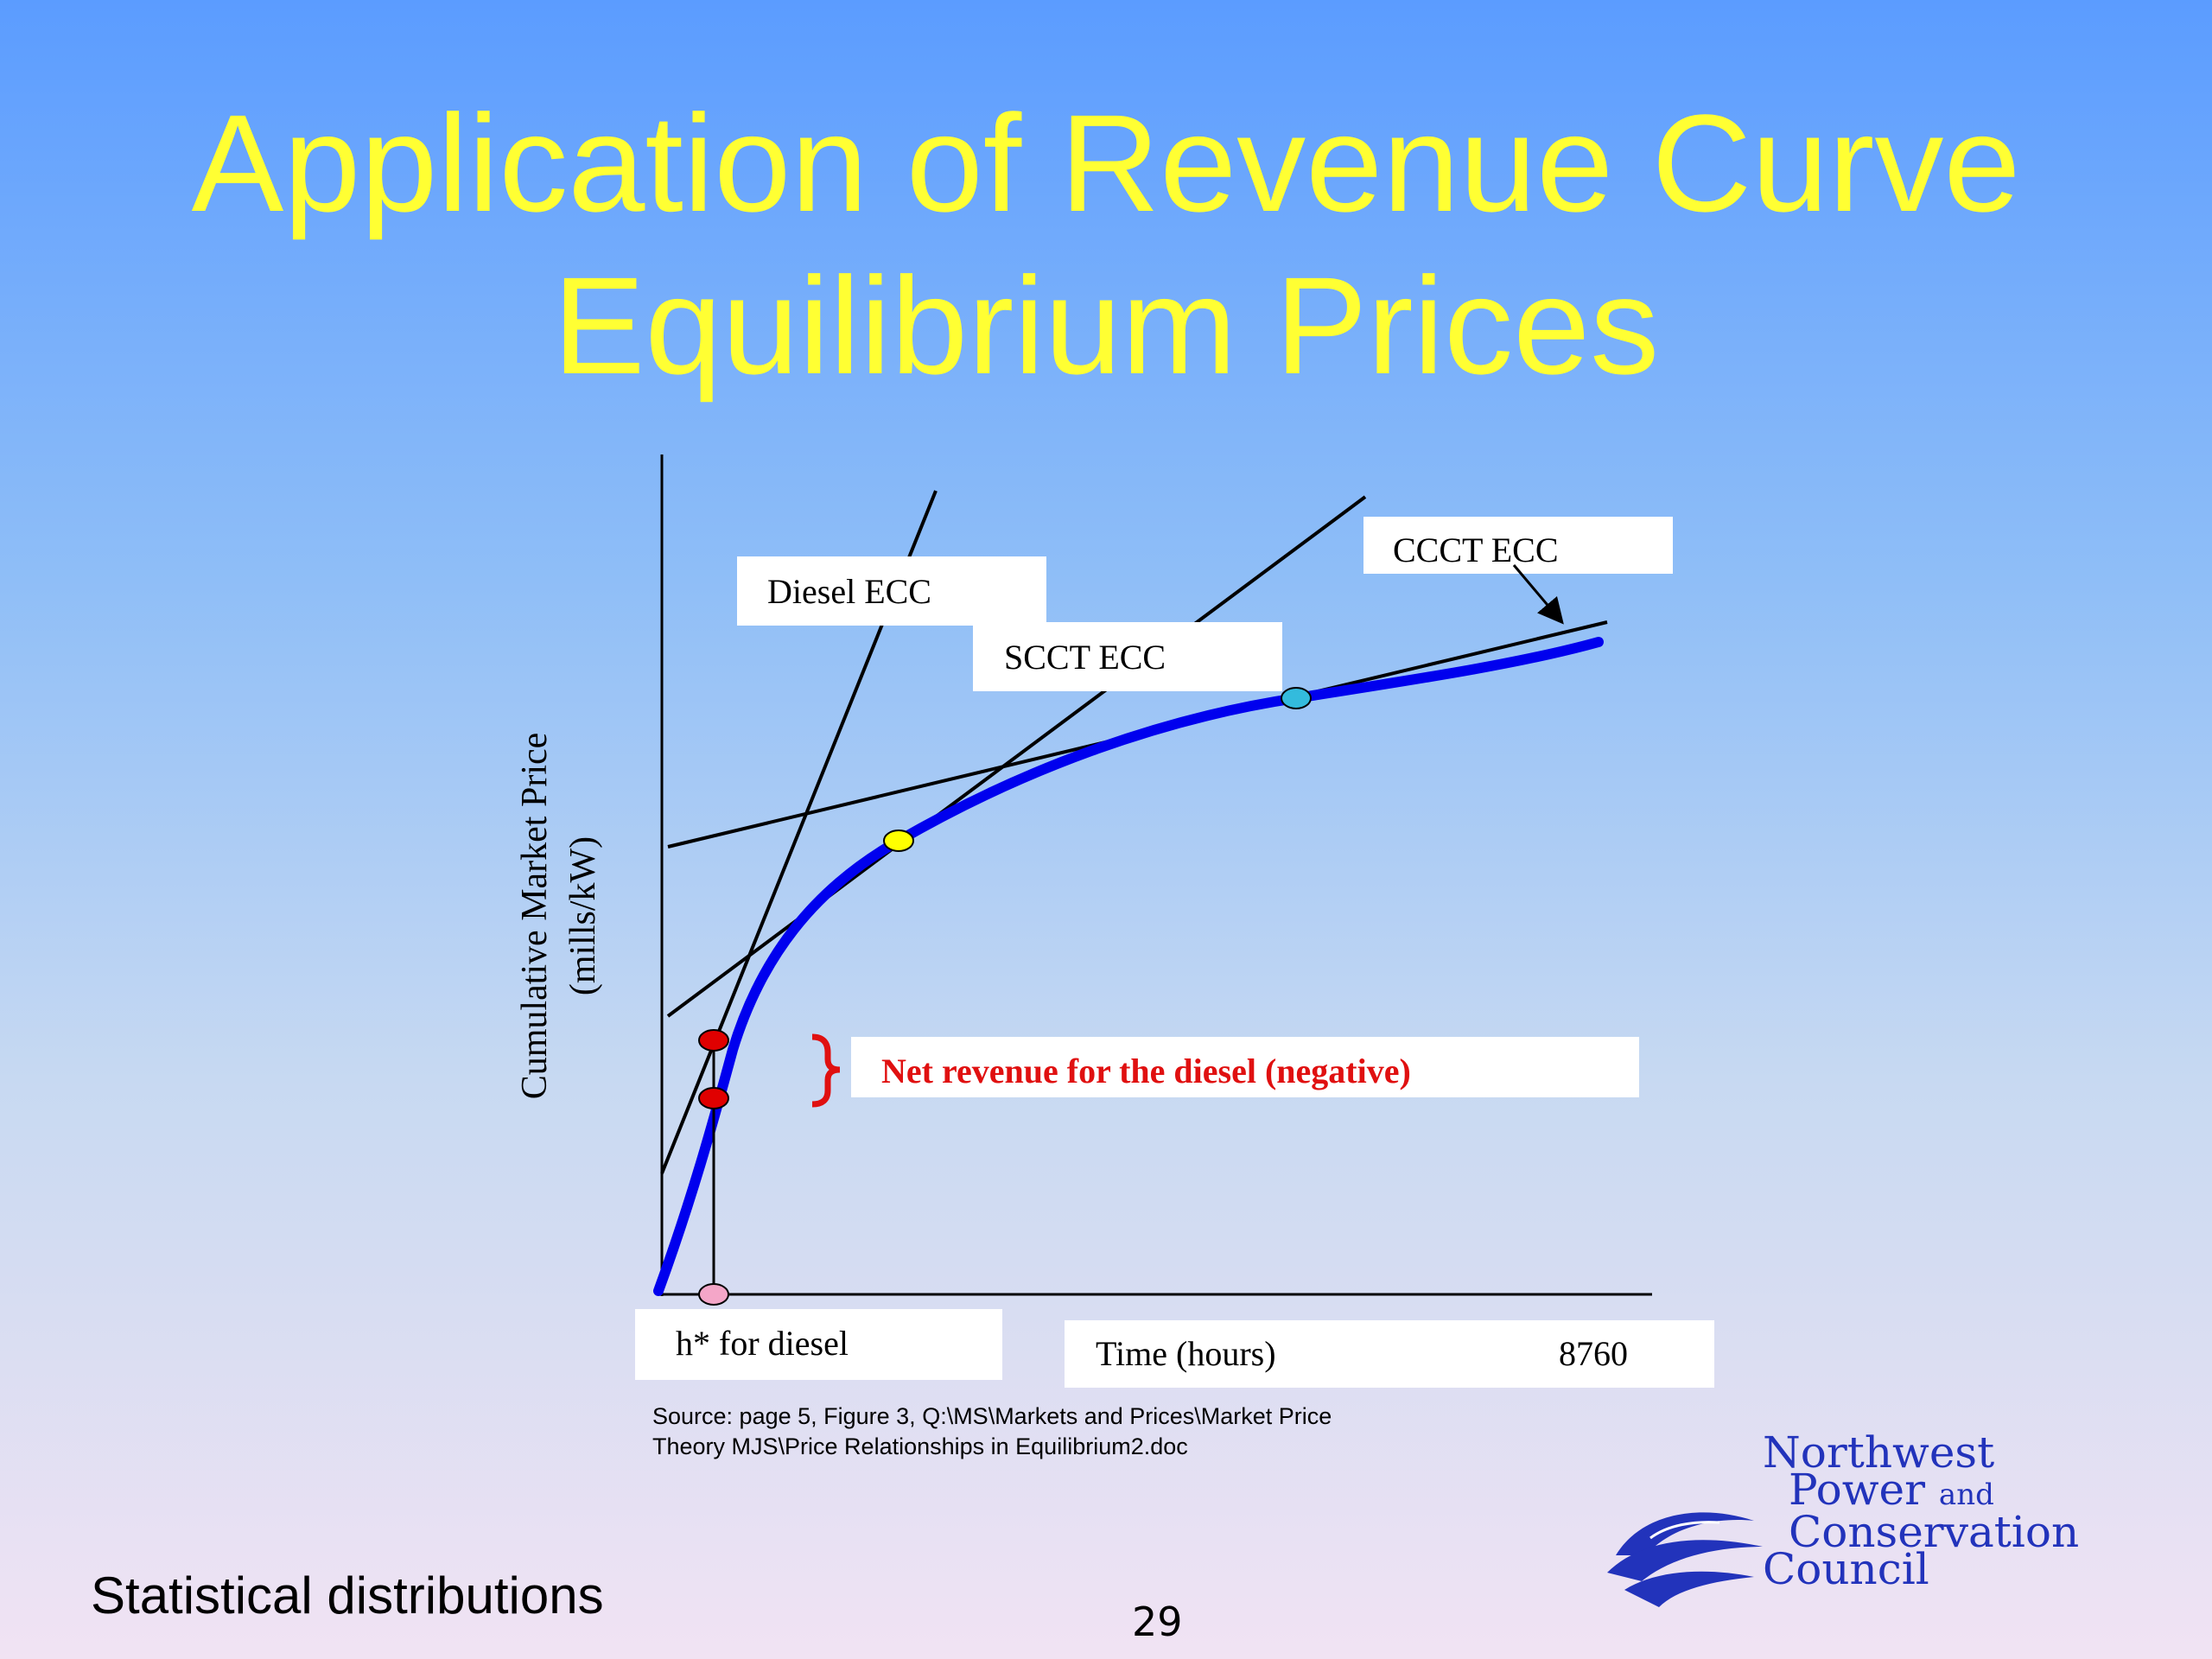  I want to click on title-line-1: Application of Revenue Curve, so click(1106, 163).